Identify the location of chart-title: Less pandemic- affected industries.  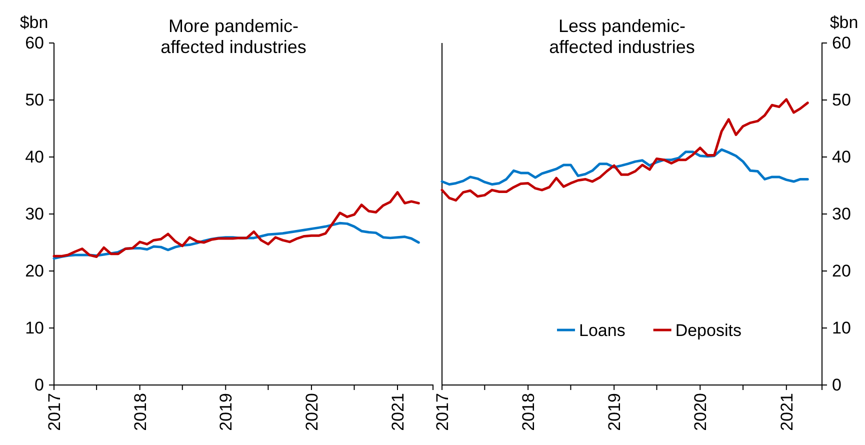
(622, 36).